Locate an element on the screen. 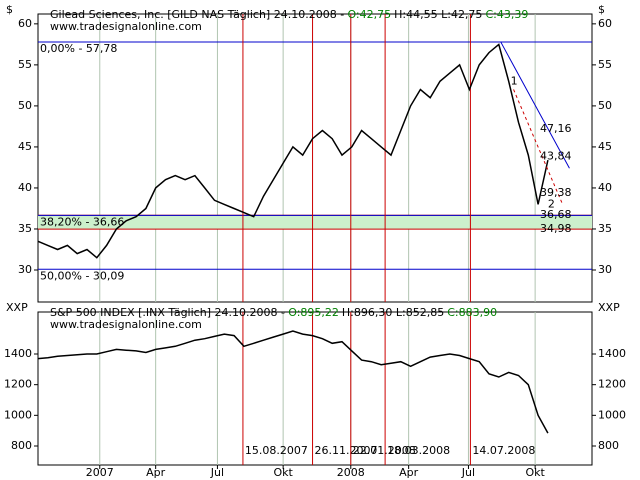  header-part: O:895,22 is located at coordinates (313, 312).